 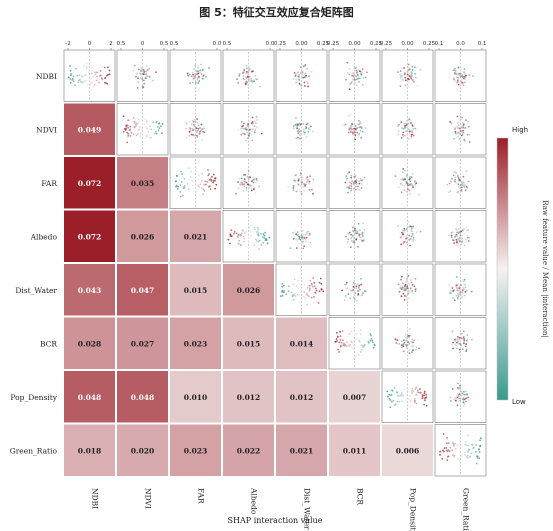 I want to click on heat-cell-value: 0.026, so click(x=249, y=290).